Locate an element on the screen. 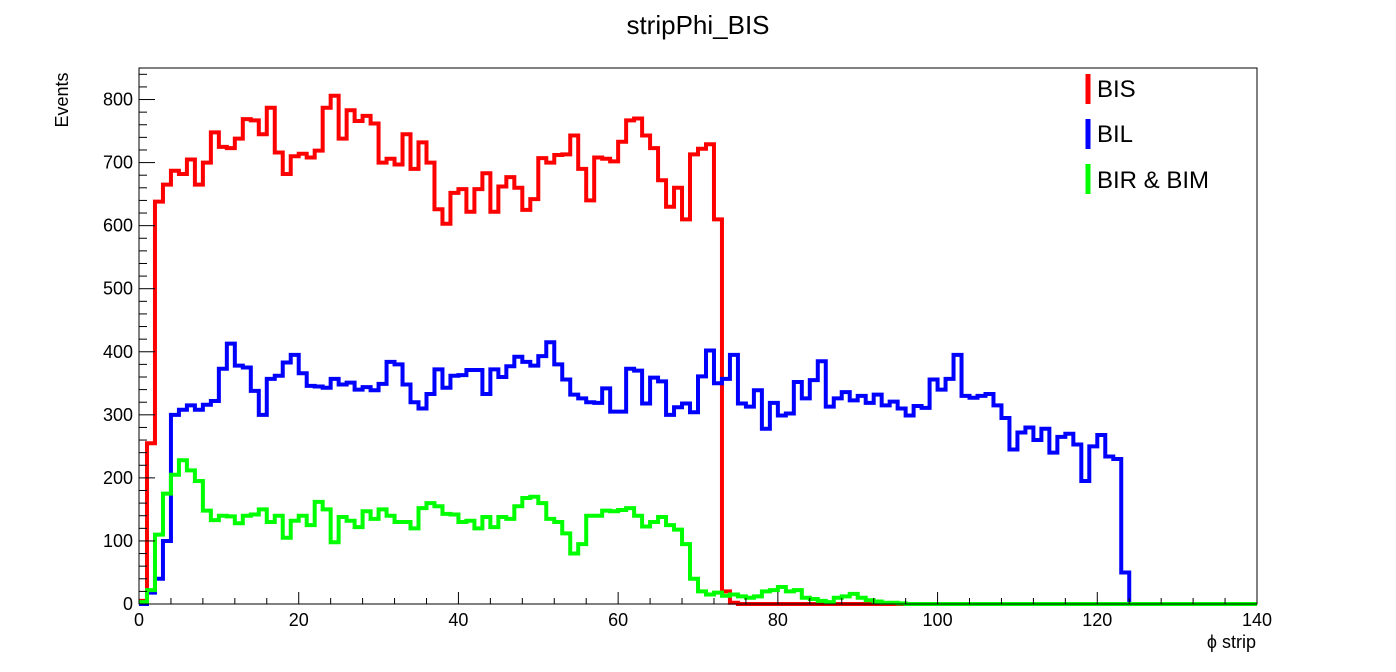  y-tick-label: 600 is located at coordinates (118, 226).